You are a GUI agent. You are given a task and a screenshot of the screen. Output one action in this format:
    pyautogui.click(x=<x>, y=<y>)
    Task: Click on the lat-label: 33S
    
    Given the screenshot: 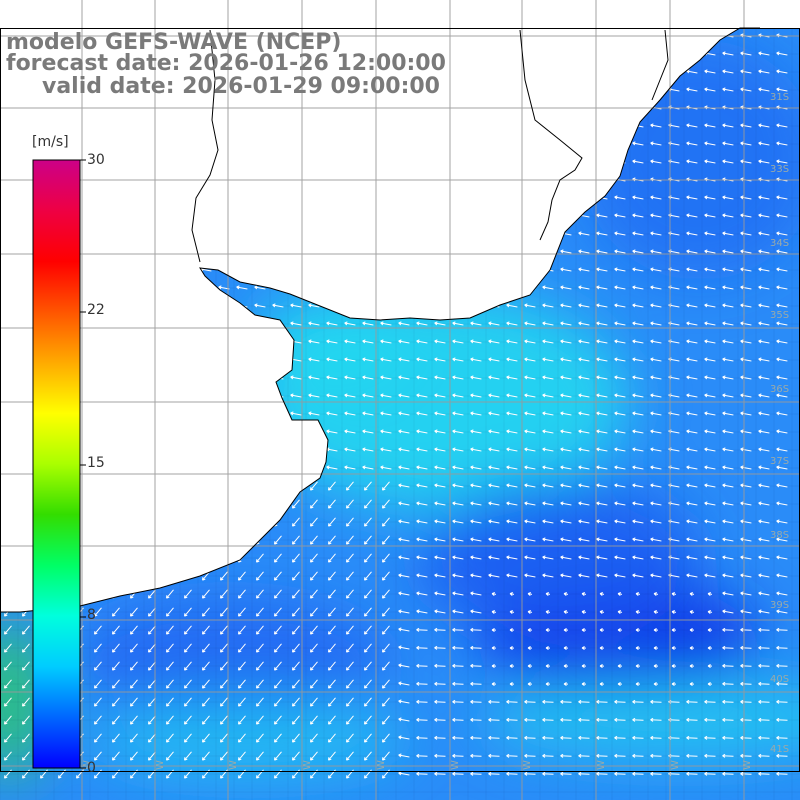 What is the action you would take?
    pyautogui.click(x=779, y=169)
    